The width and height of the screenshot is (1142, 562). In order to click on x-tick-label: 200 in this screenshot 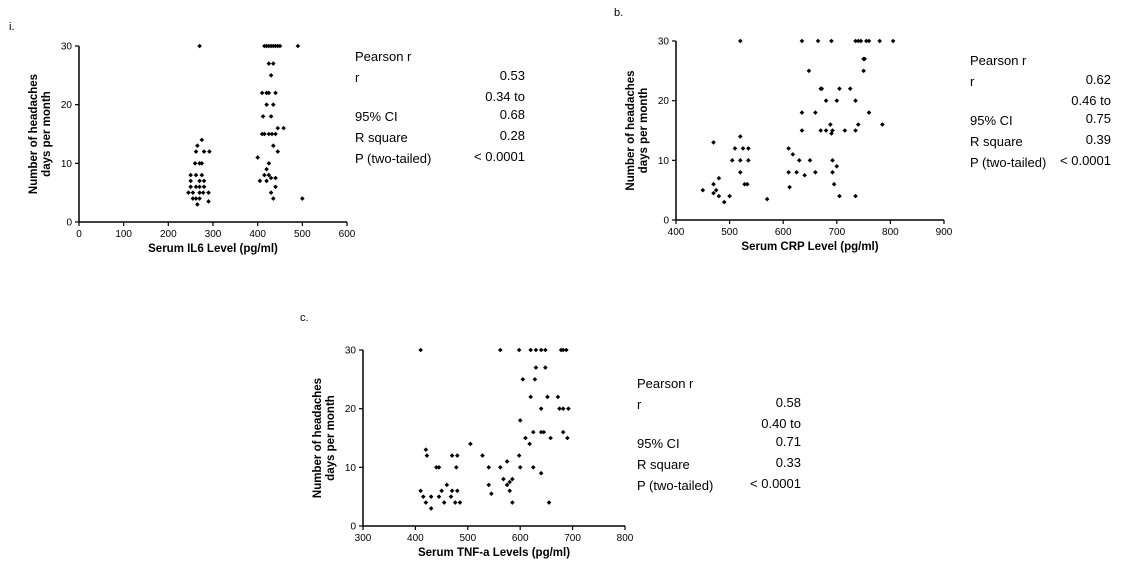, I will do `click(168, 234)`.